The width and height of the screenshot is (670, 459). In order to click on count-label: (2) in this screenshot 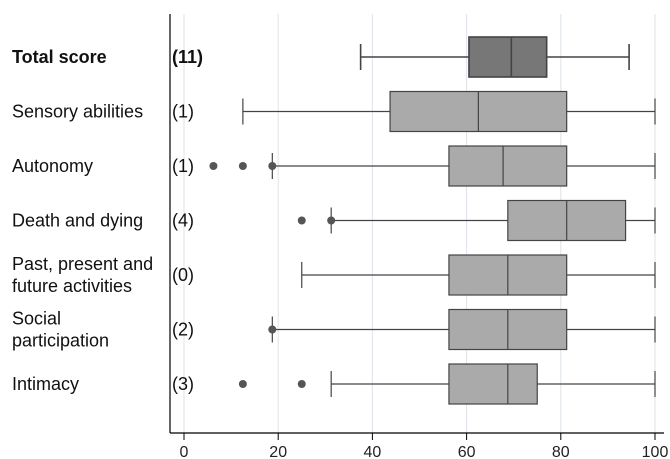, I will do `click(183, 330)`.